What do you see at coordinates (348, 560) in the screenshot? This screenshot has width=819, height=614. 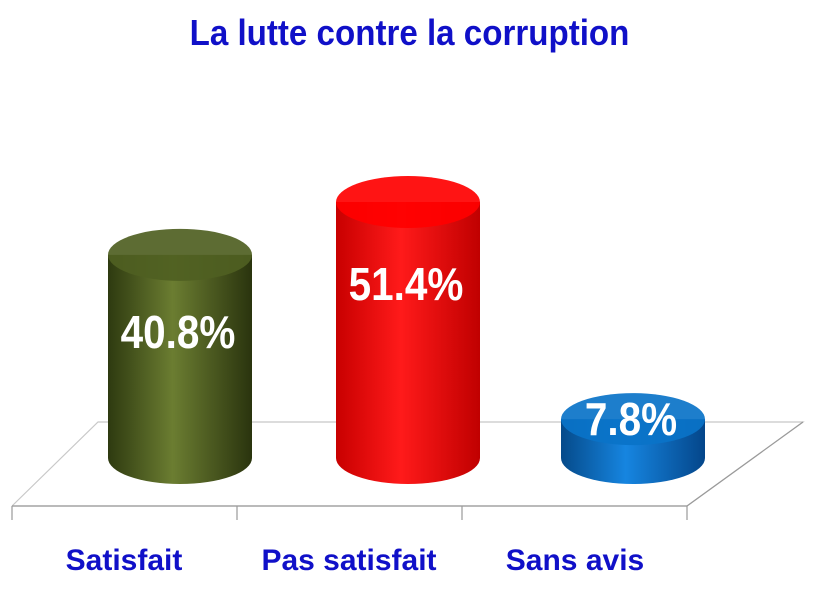 I see `category-label: Pas satisfait` at bounding box center [348, 560].